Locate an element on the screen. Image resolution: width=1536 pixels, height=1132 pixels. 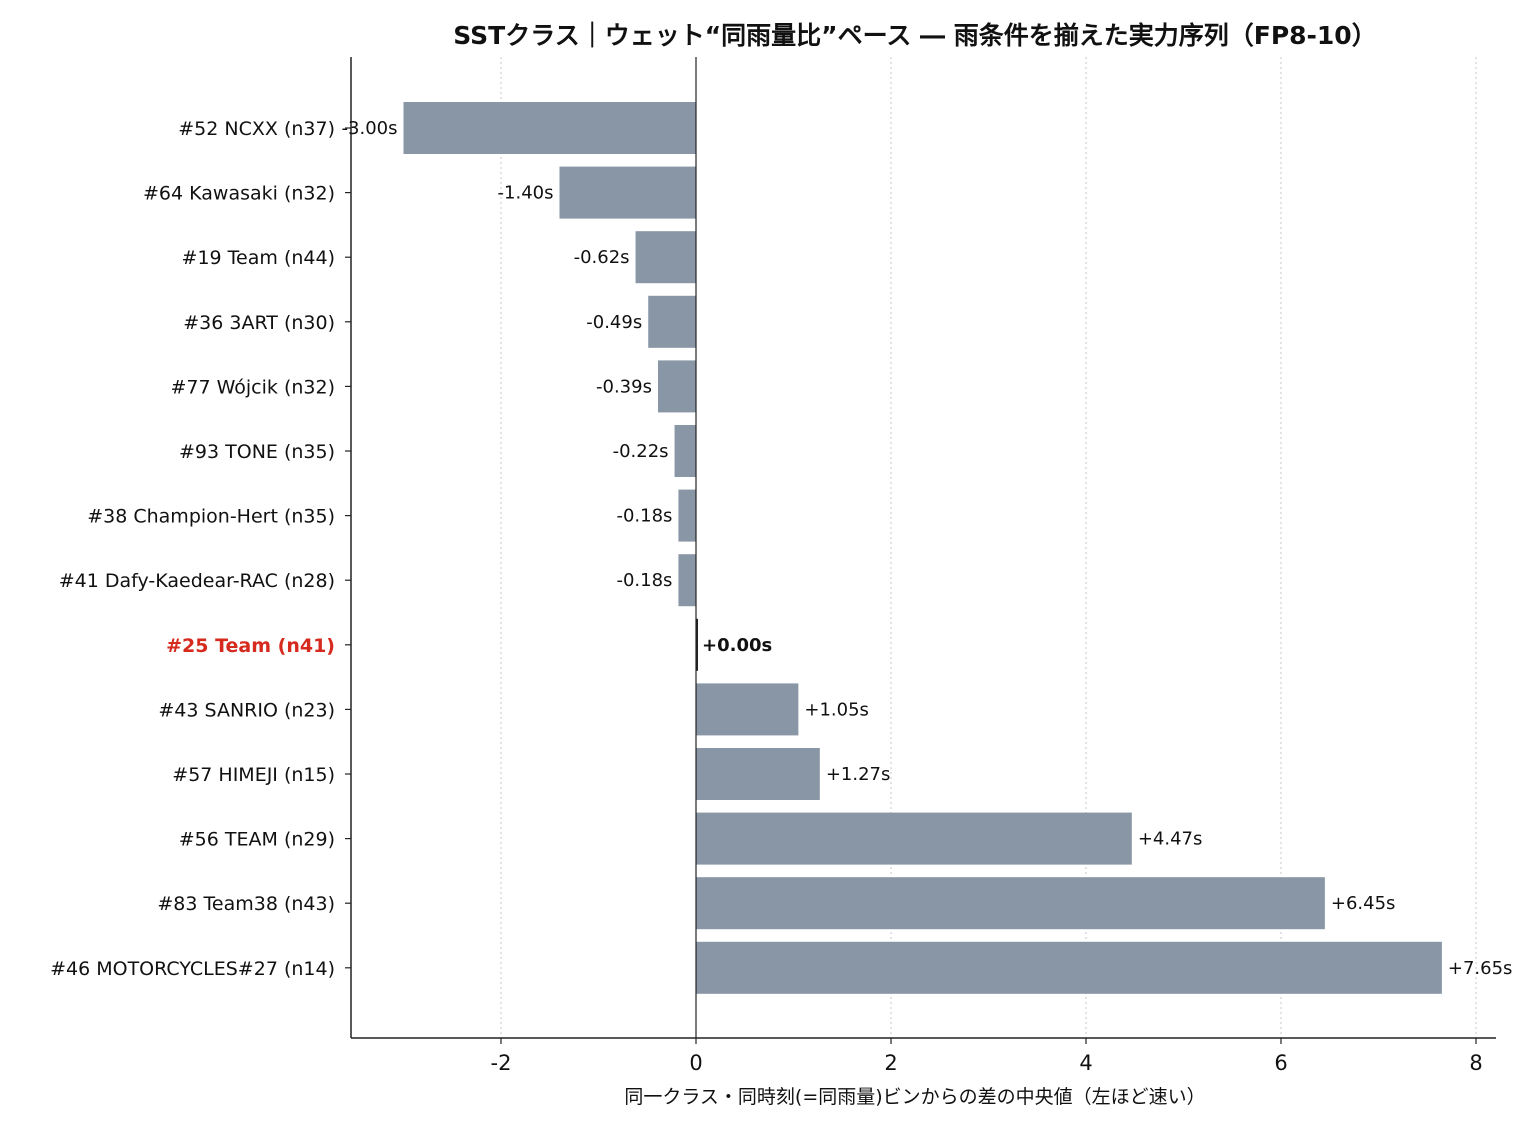
y-tick-label: #64 Kawasaki (n32) is located at coordinates (239, 194).